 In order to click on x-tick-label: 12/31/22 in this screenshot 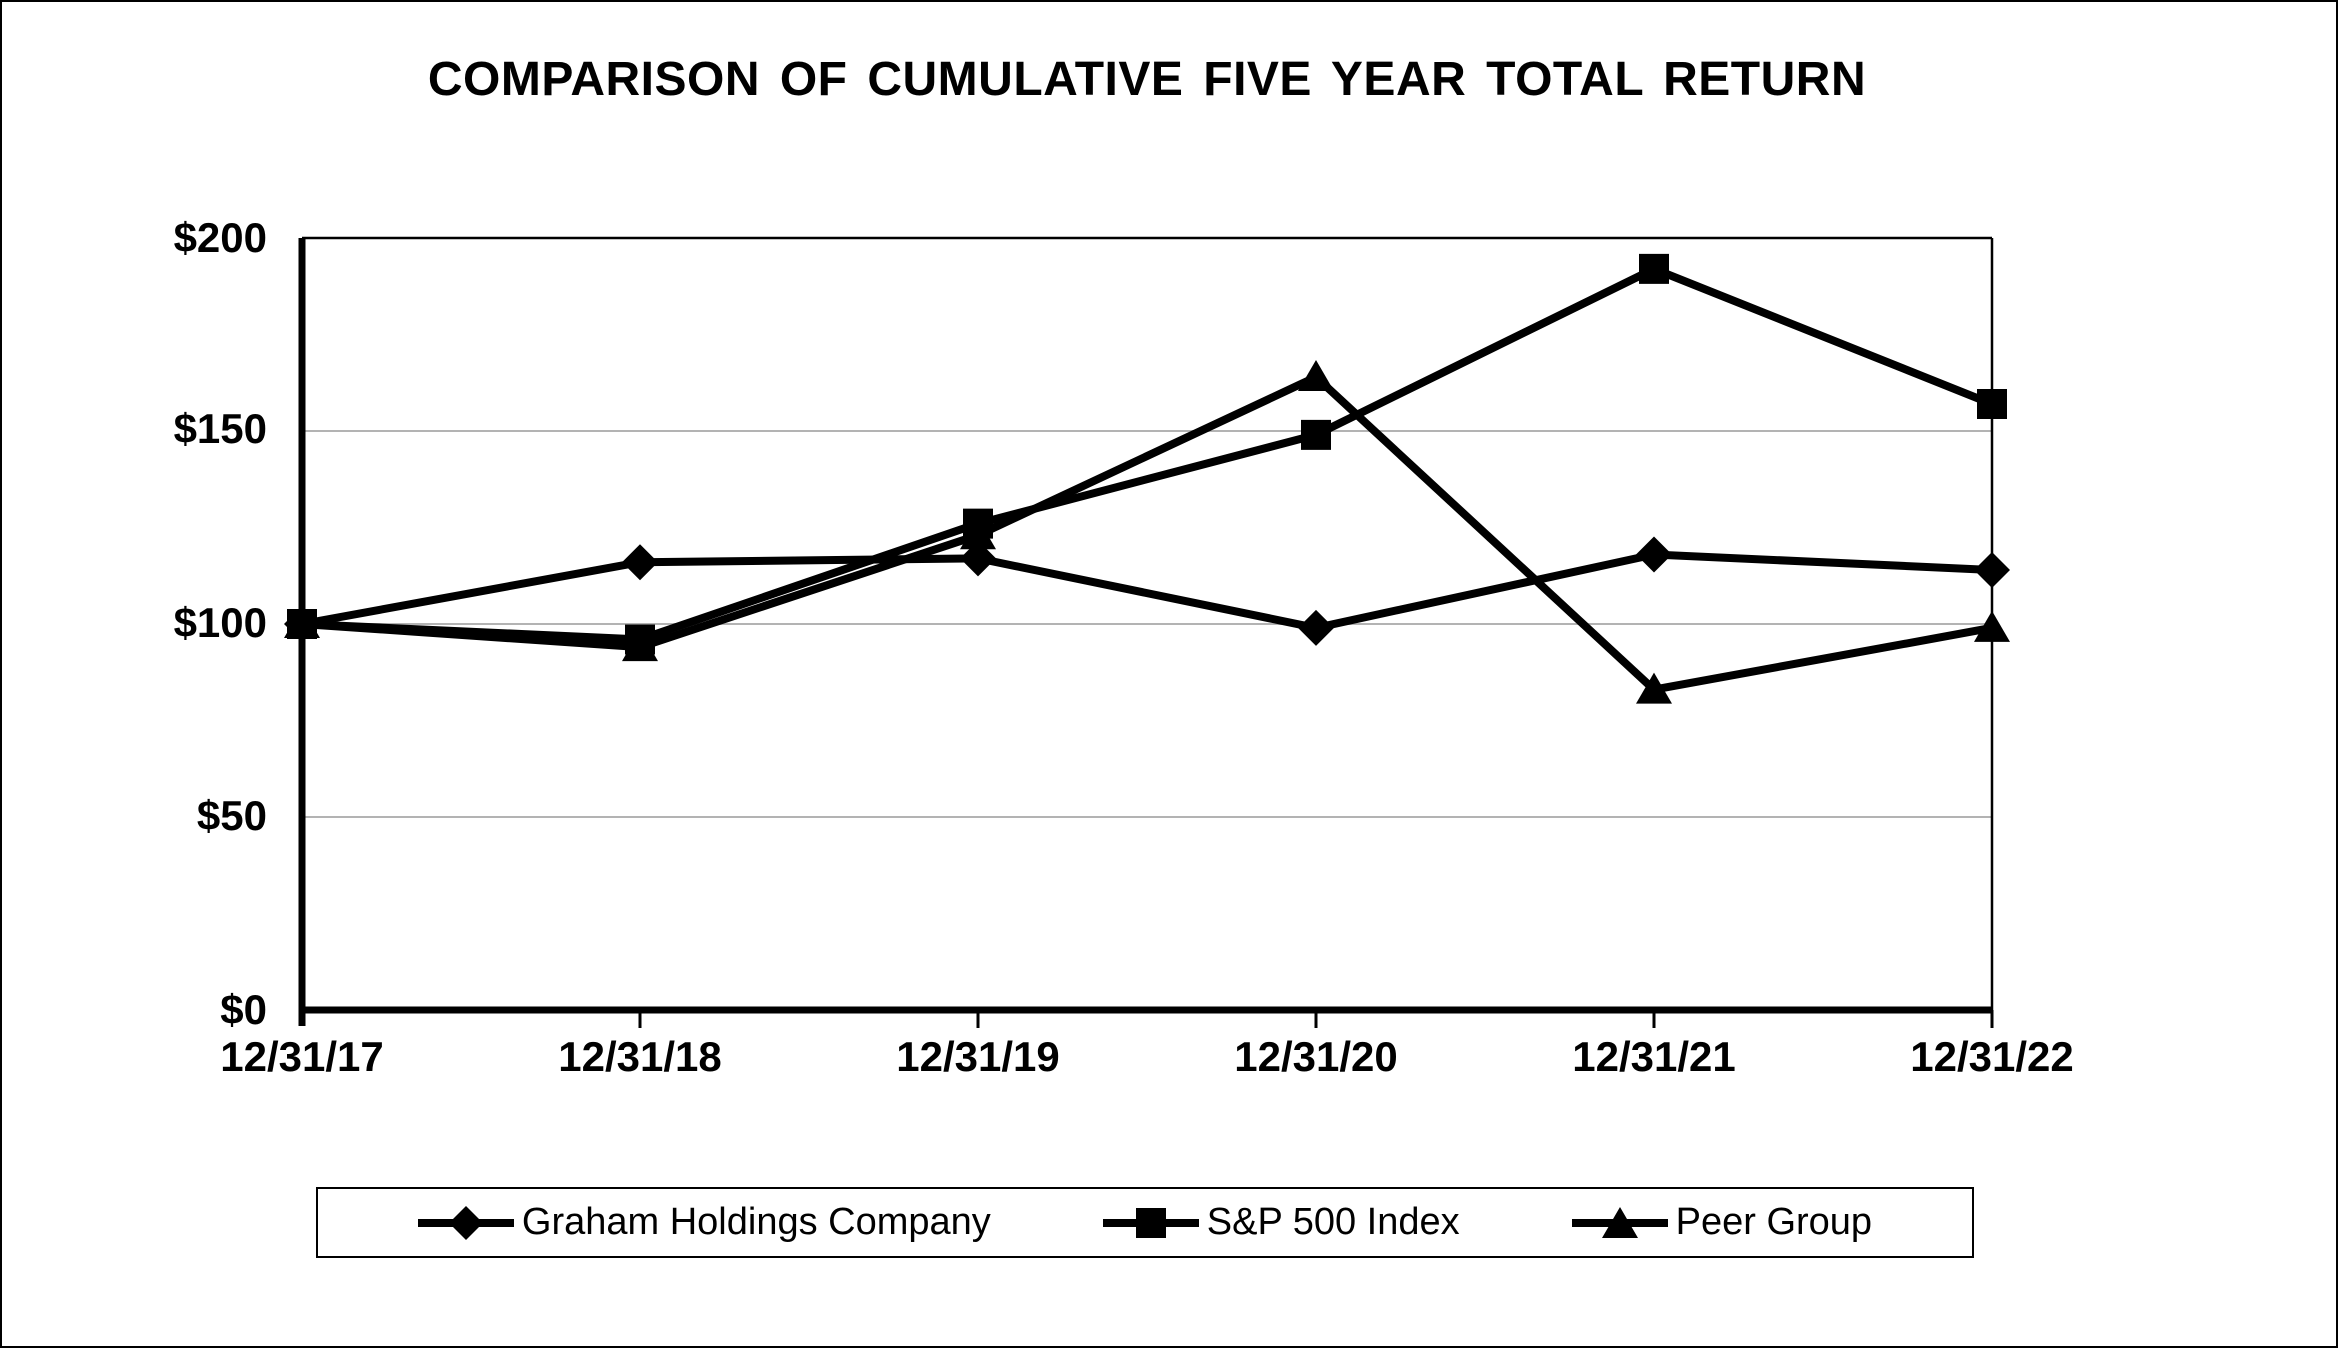, I will do `click(1992, 1056)`.